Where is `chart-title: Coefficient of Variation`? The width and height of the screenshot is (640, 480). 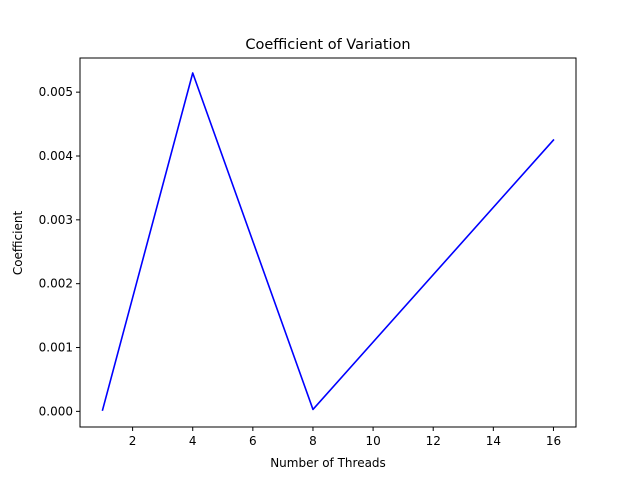
chart-title: Coefficient of Variation is located at coordinates (327, 45).